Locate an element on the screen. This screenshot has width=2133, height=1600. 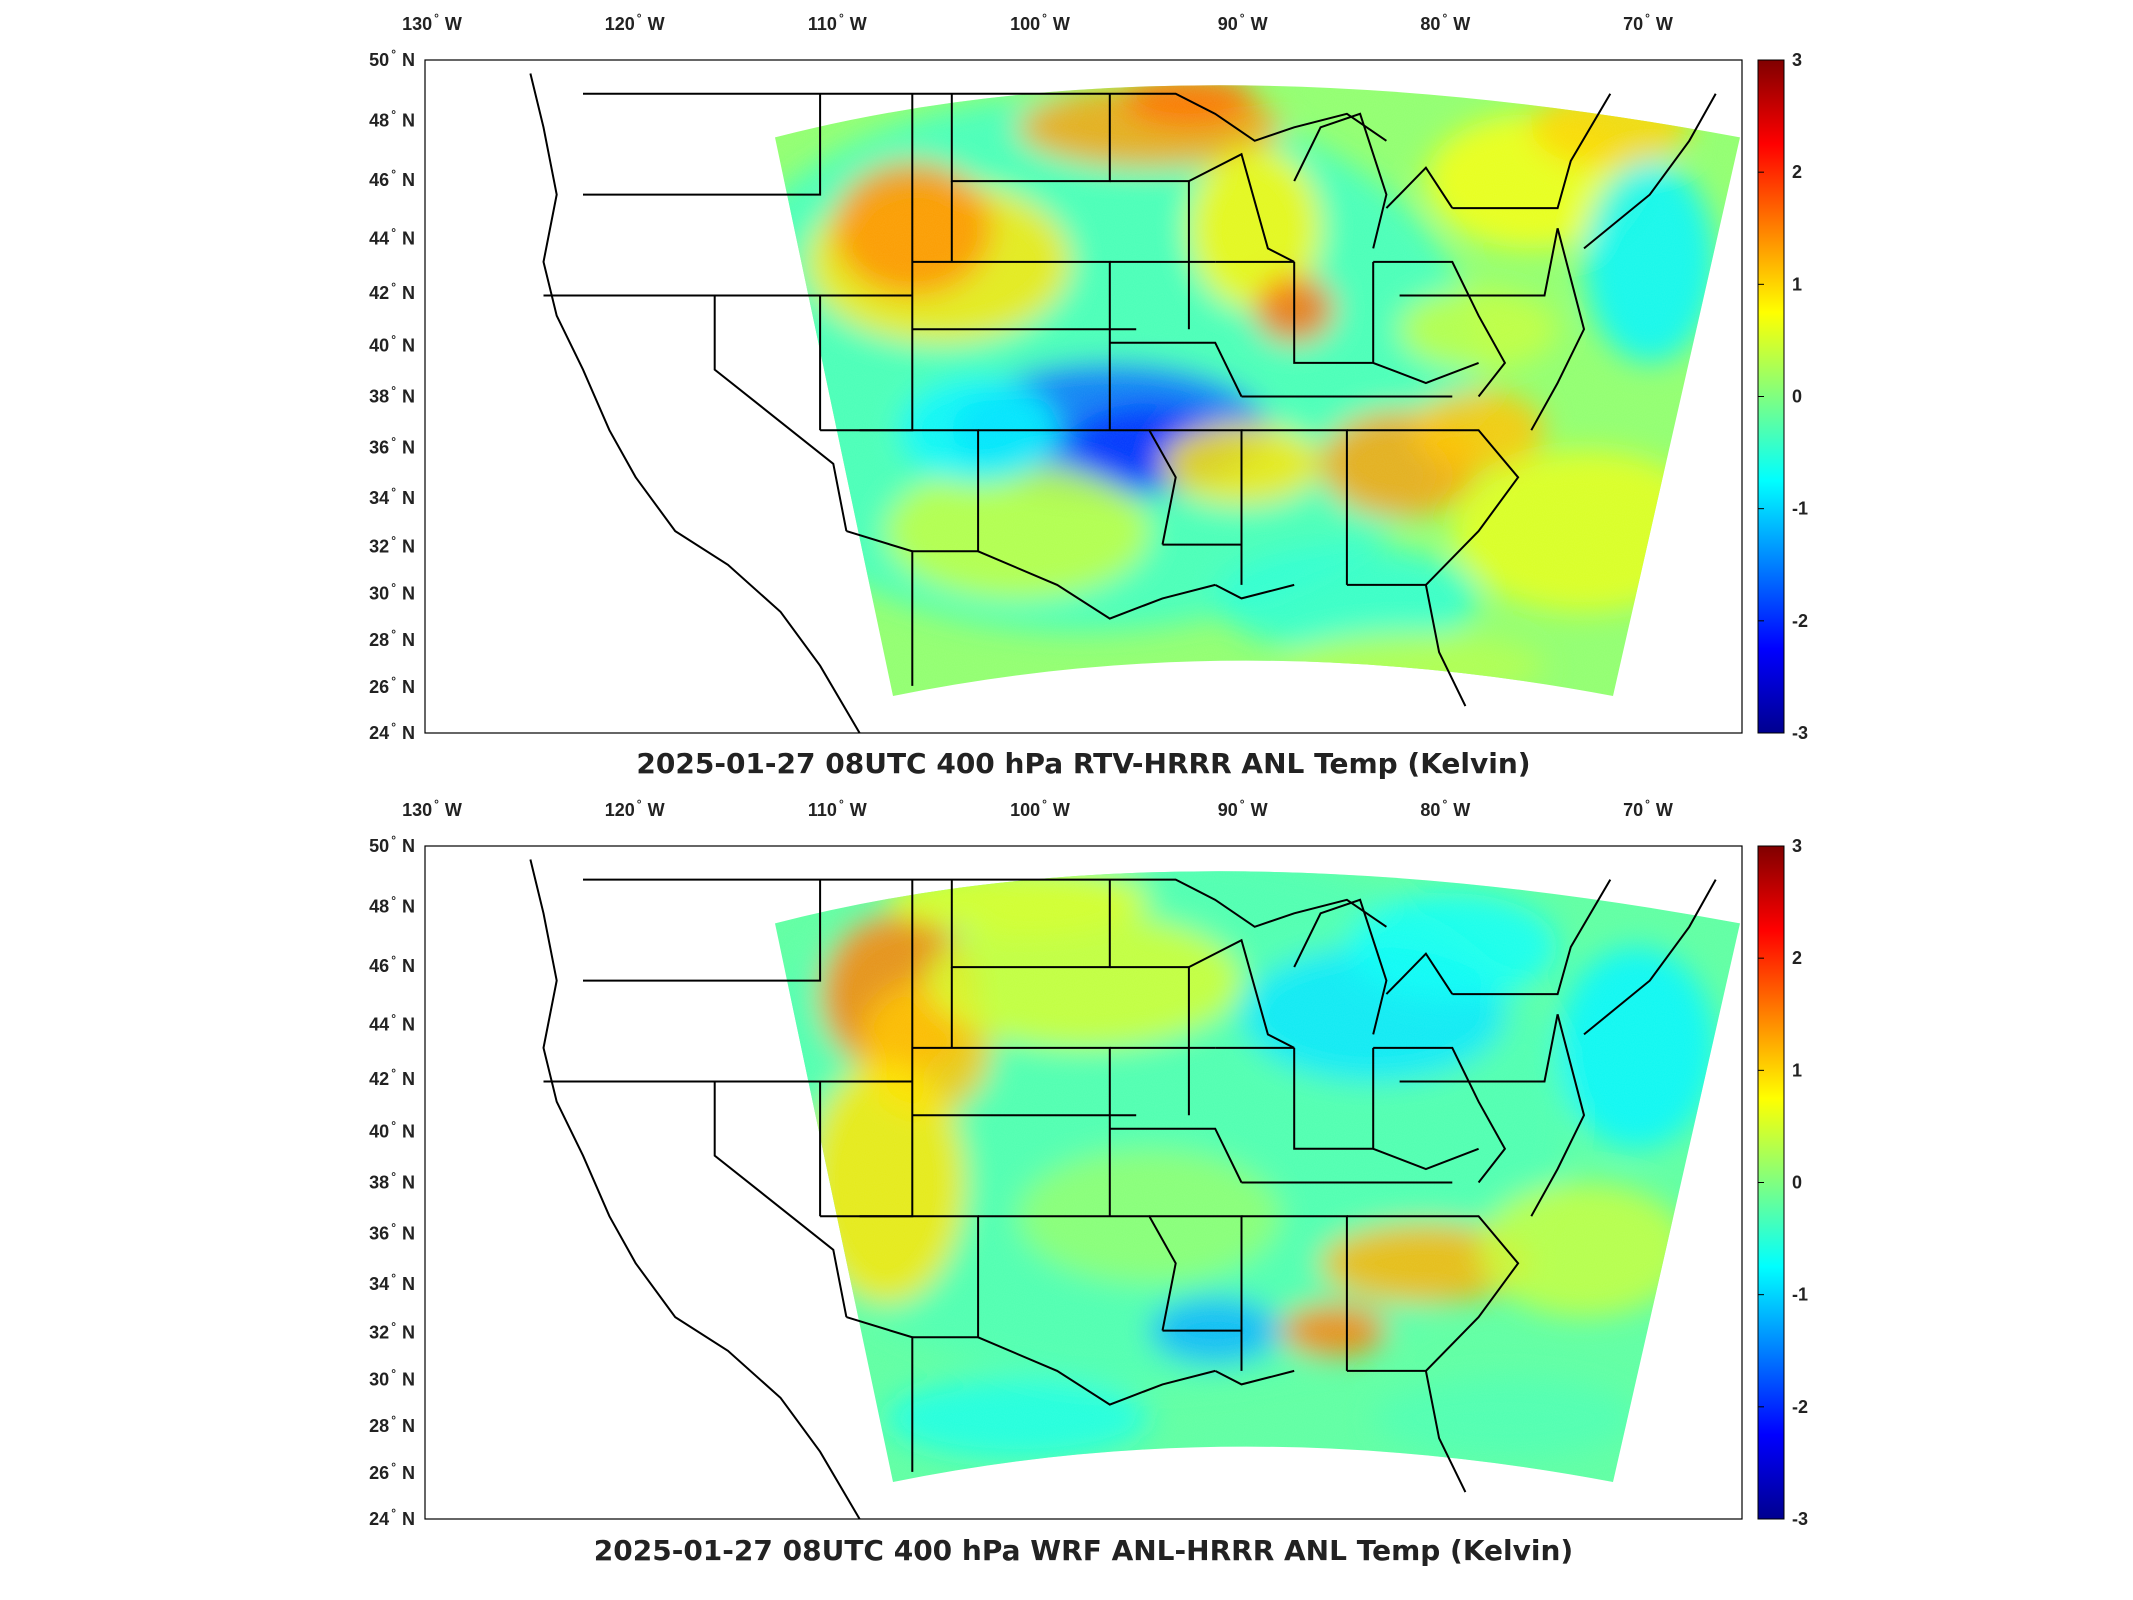
lat-tick-degree: 50 is located at coordinates (379, 60).